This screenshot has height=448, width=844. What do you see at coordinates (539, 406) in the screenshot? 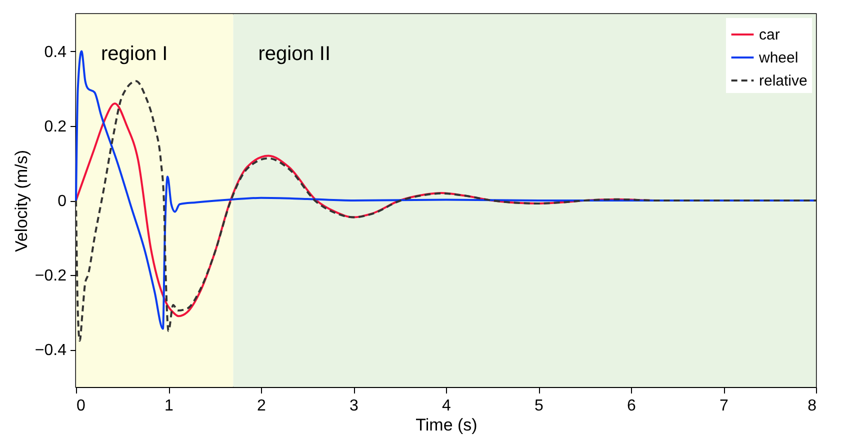
I see `x-tick-label: 5` at bounding box center [539, 406].